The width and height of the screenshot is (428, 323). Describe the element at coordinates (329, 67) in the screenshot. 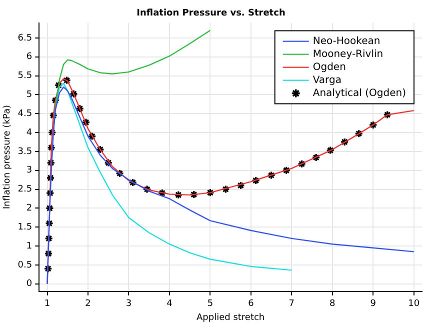

I see `legend-label: Ogden` at that location.